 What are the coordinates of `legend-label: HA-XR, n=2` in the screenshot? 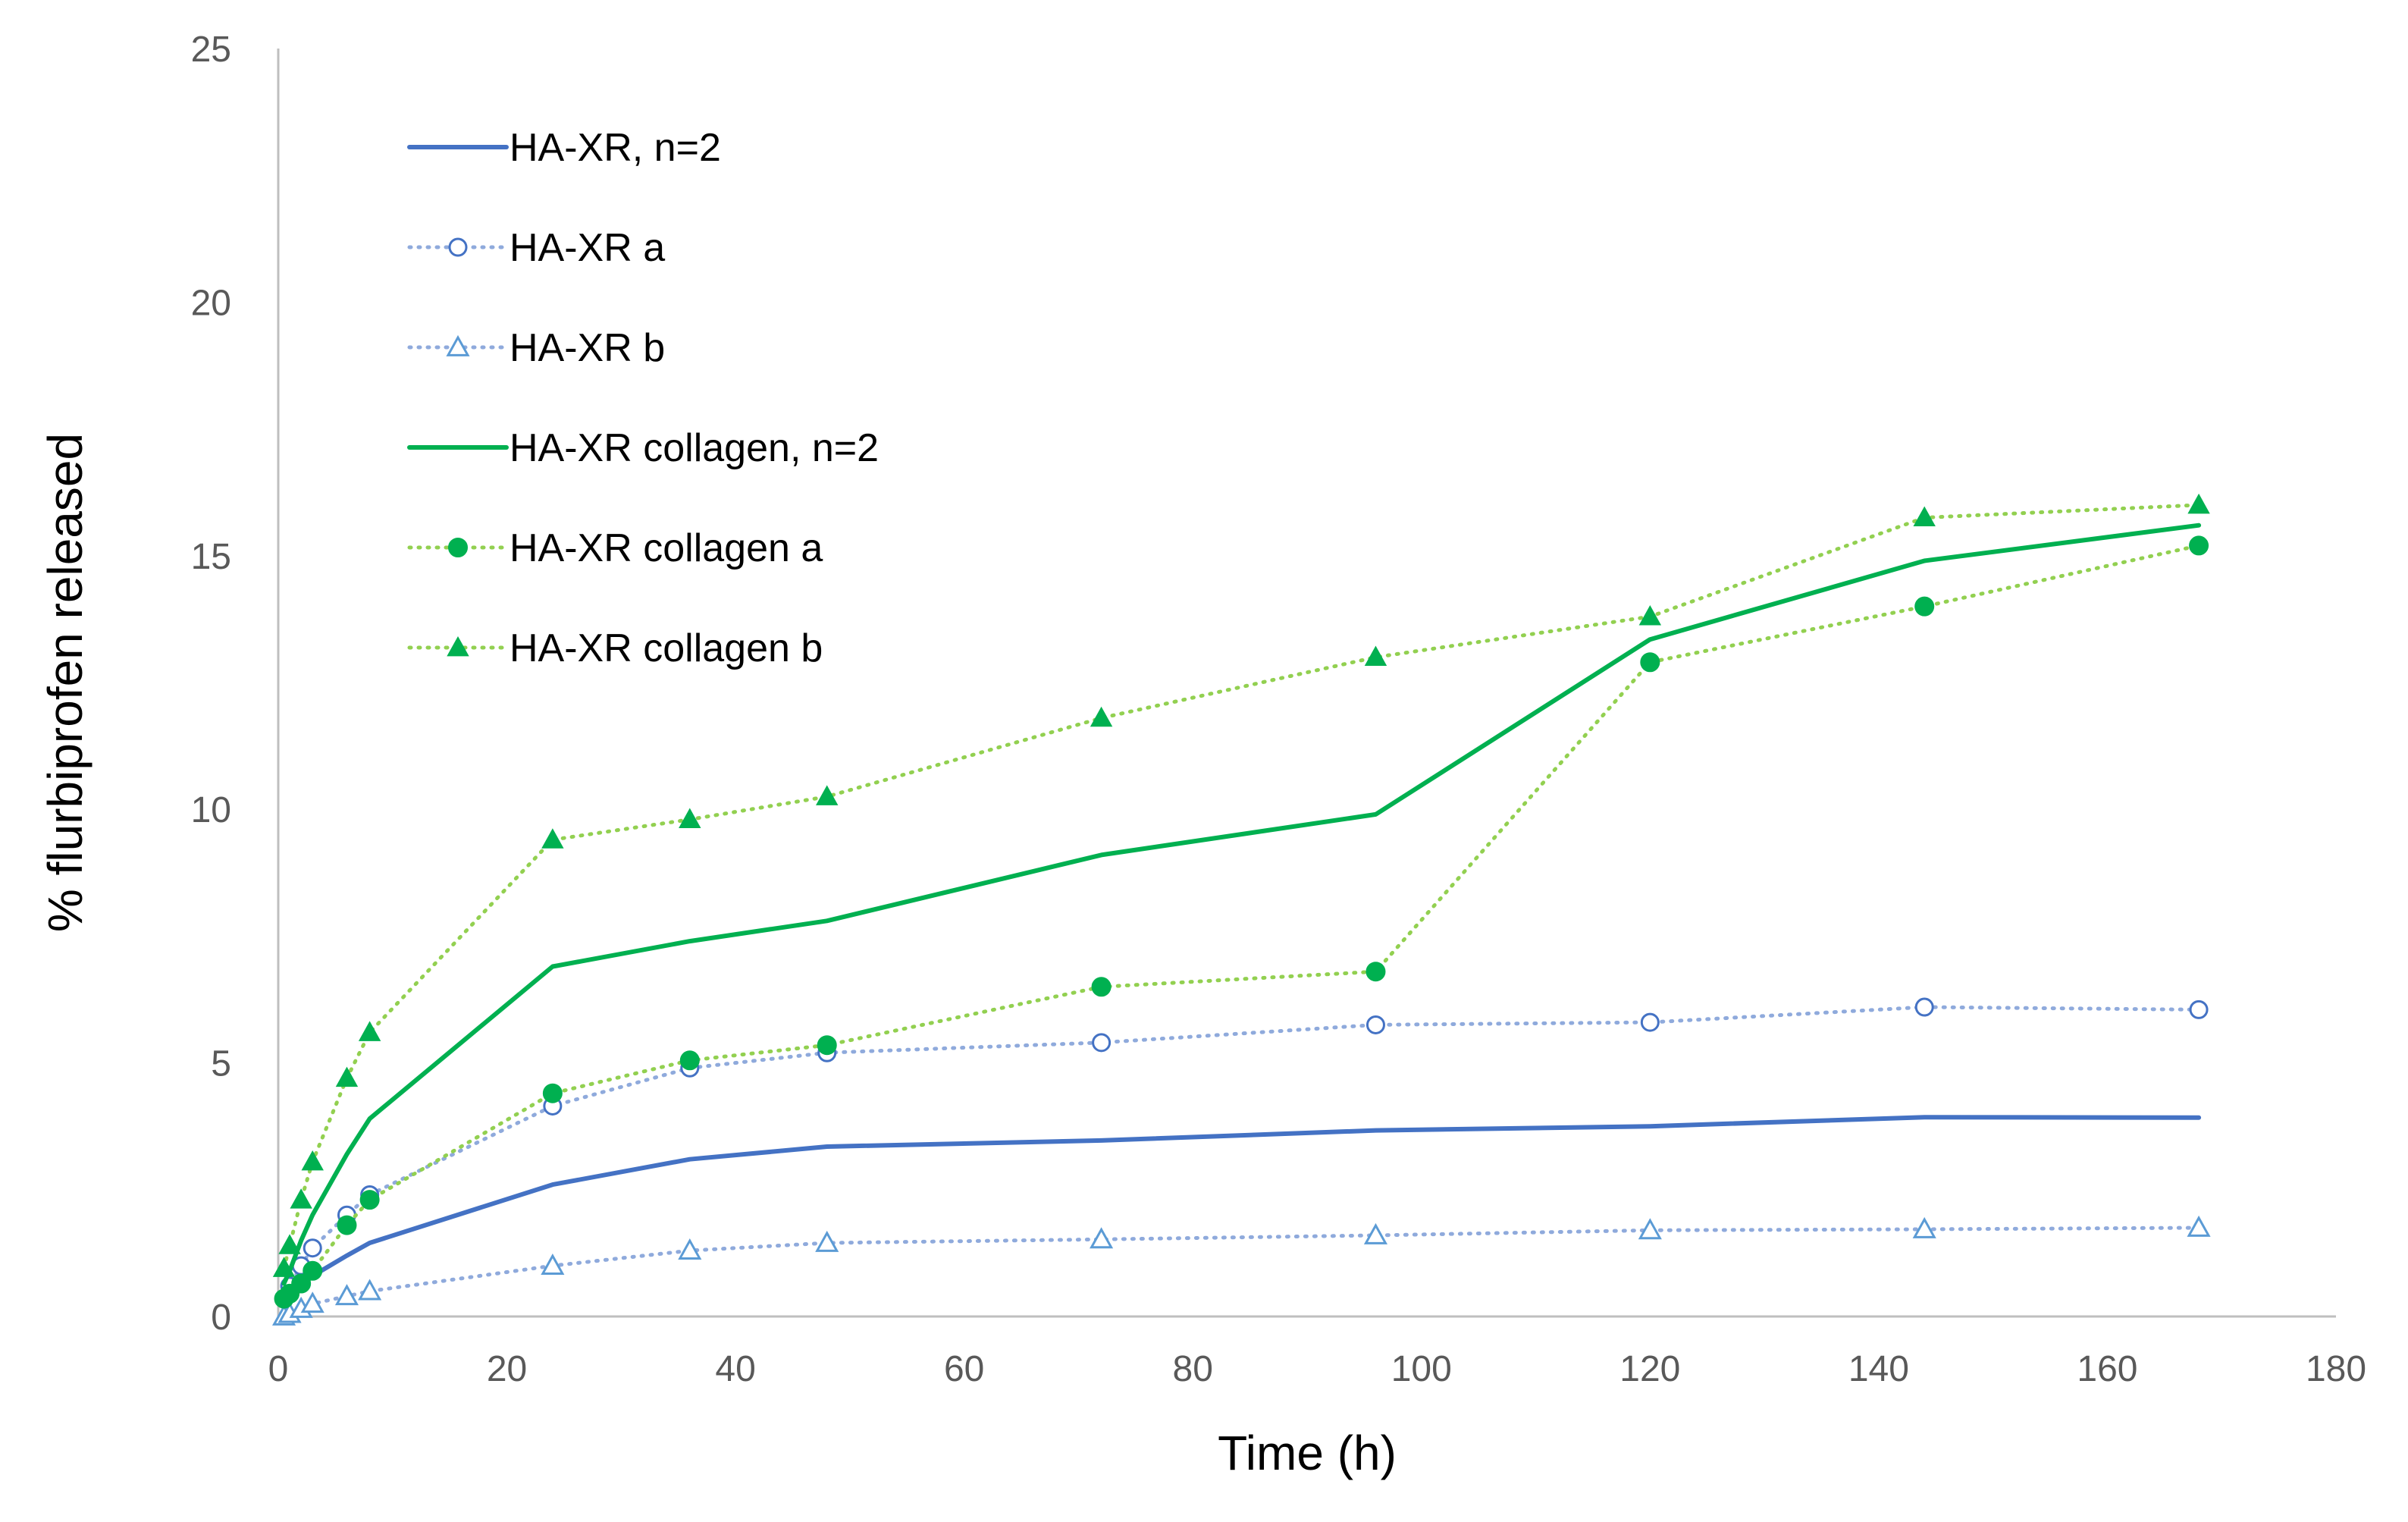 It's located at (615, 148).